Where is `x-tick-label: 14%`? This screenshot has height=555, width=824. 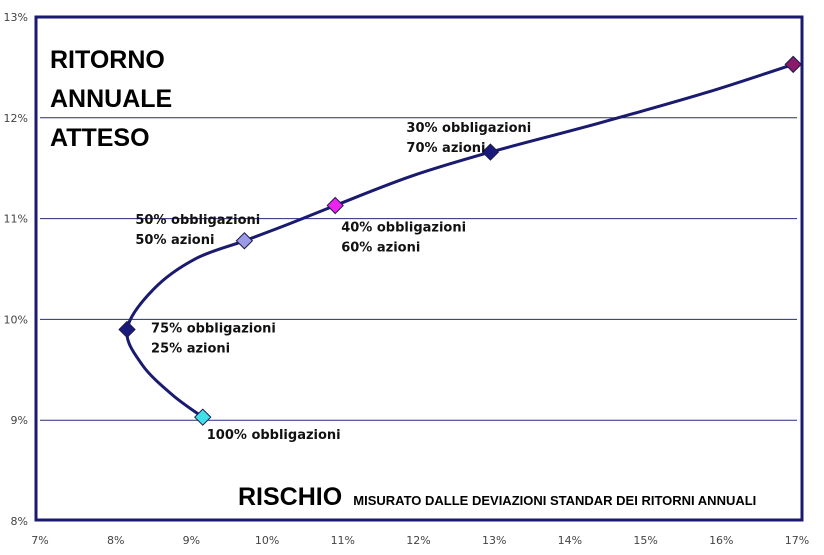 x-tick-label: 14% is located at coordinates (570, 540).